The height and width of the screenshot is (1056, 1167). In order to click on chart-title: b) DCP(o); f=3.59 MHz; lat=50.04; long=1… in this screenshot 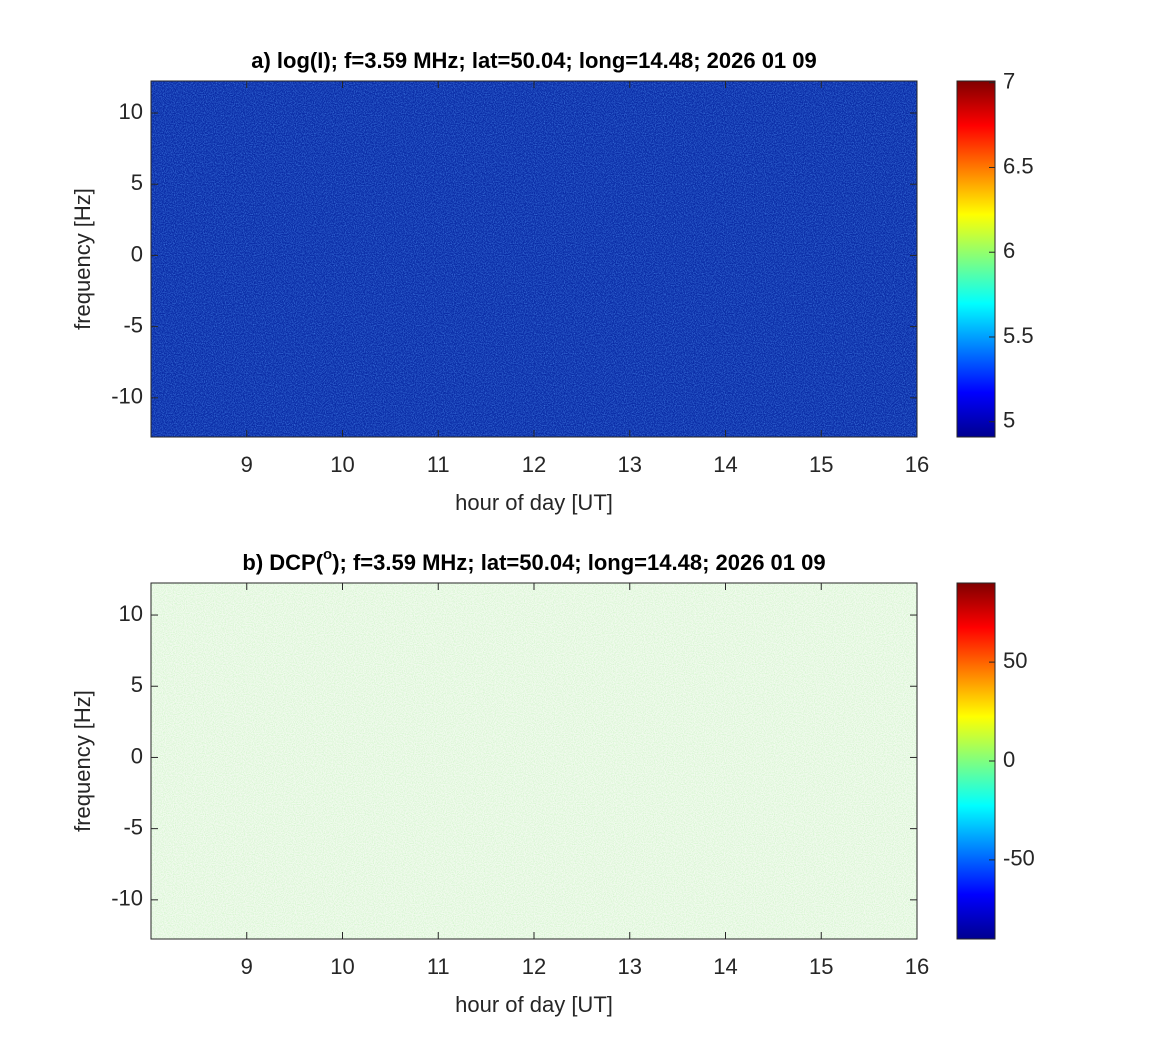, I will do `click(533, 560)`.